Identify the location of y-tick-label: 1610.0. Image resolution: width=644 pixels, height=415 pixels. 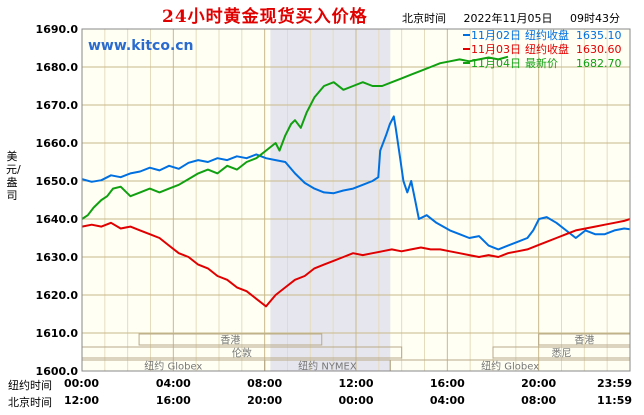
(57, 333).